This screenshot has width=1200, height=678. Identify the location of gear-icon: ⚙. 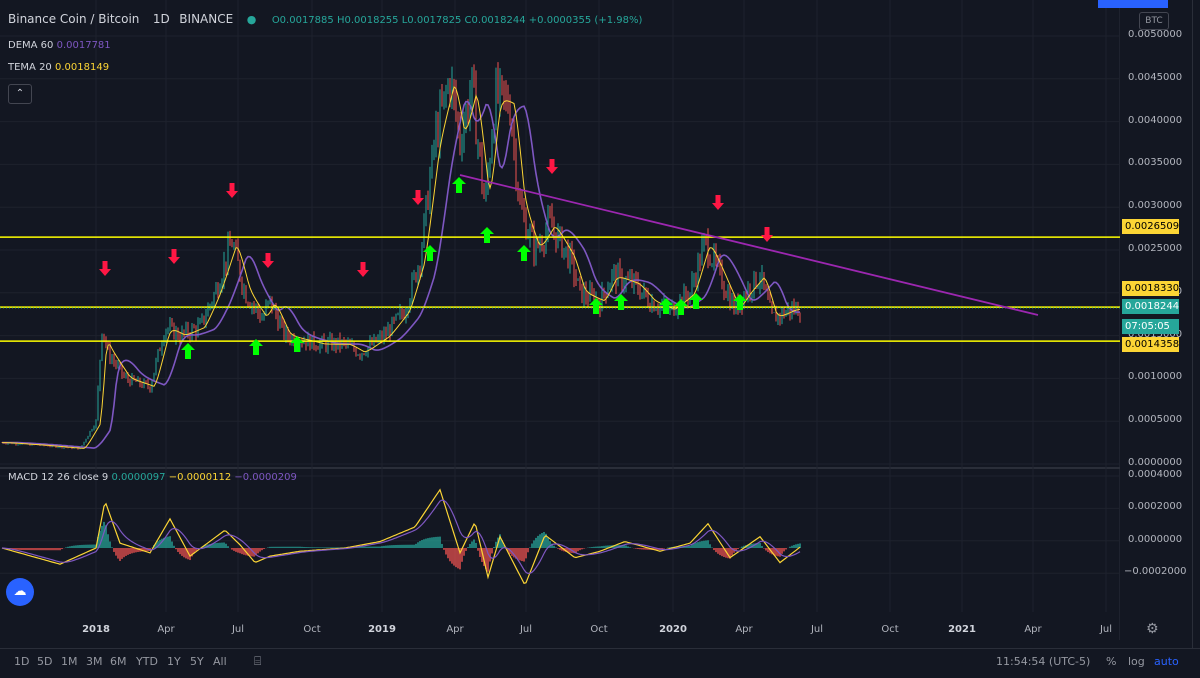
(1152, 629).